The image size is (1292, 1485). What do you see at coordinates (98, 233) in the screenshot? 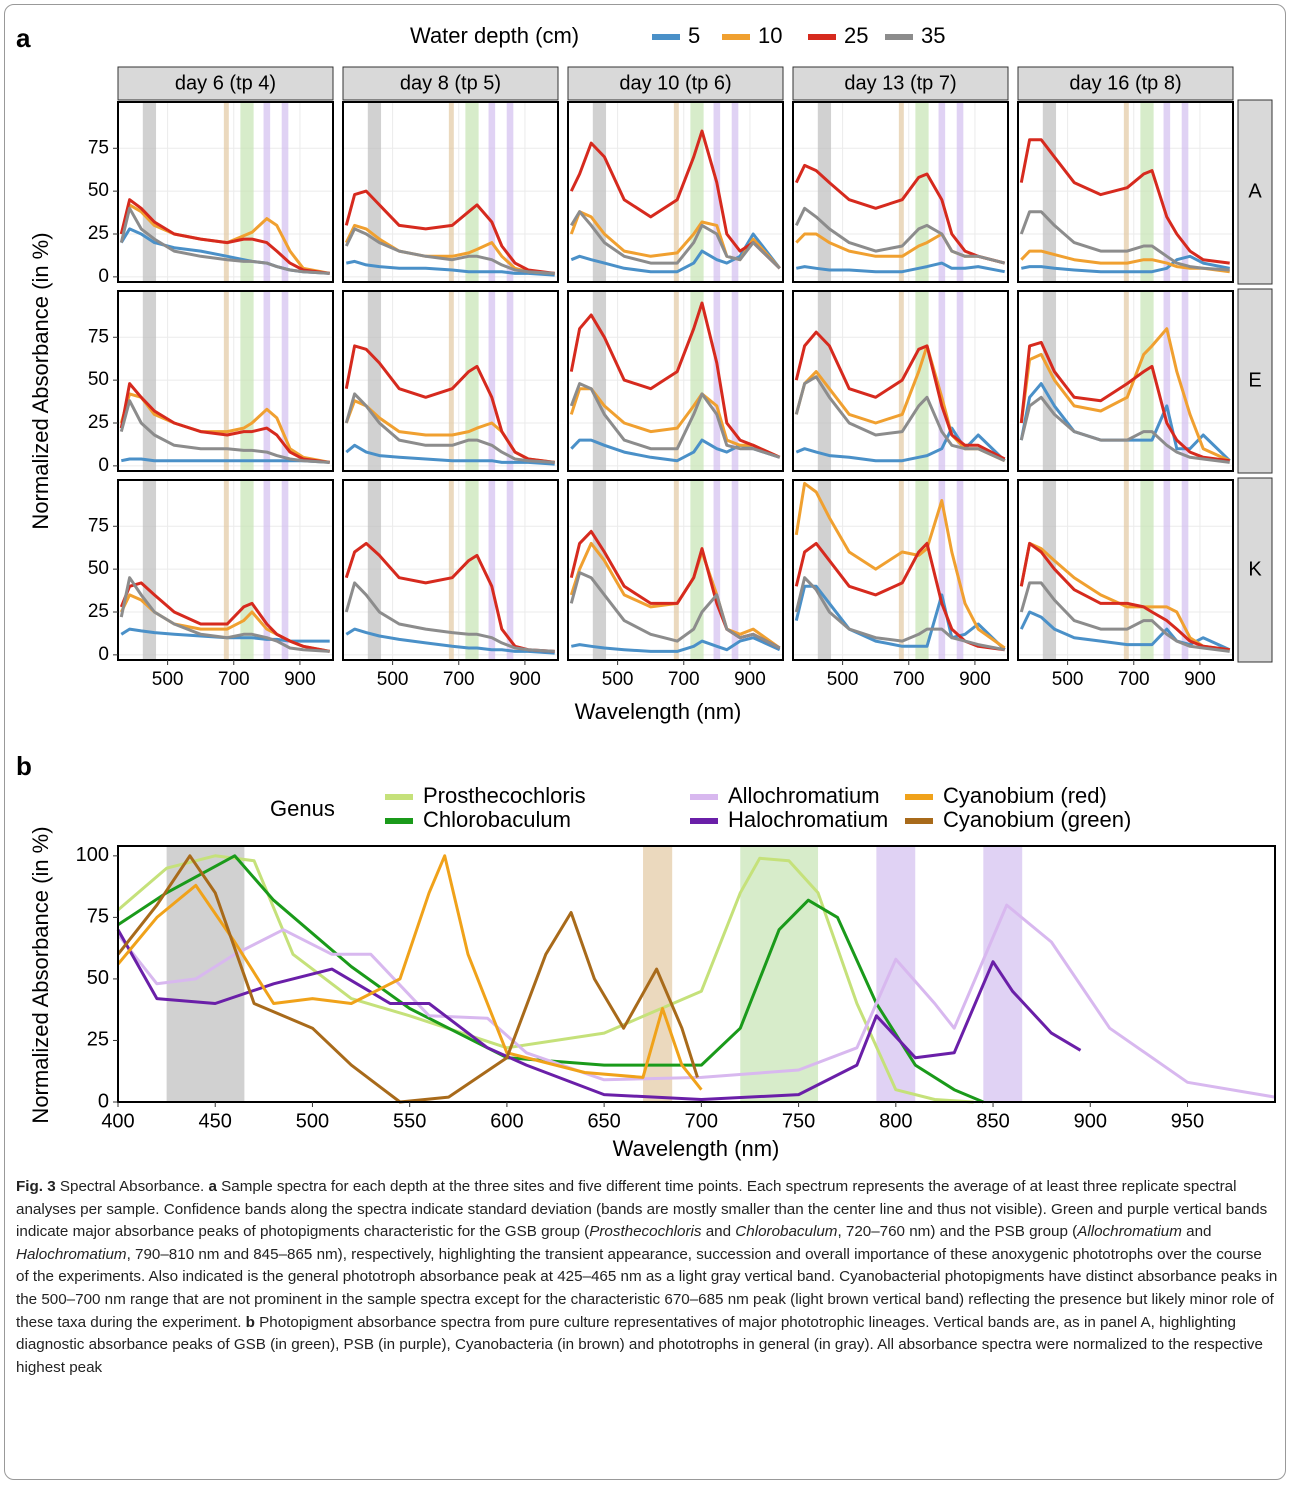
I see `y-tick-label: 25` at bounding box center [98, 233].